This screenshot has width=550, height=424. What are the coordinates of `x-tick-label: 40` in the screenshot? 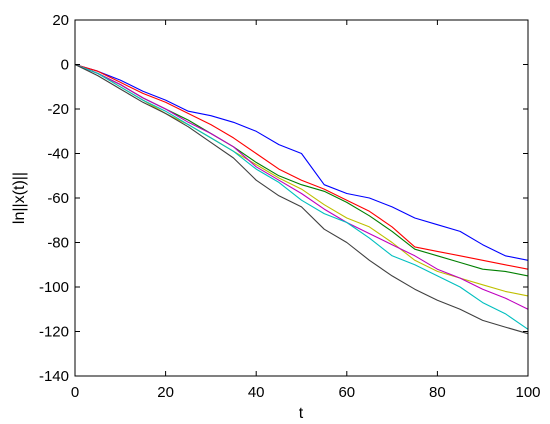 It's located at (256, 392).